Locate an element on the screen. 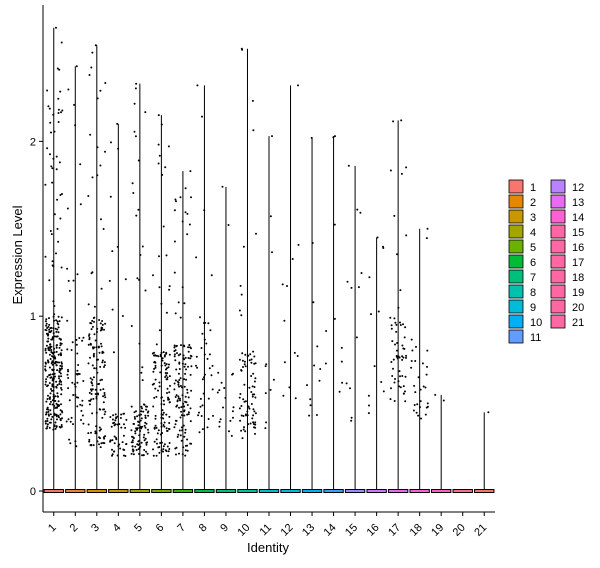 The height and width of the screenshot is (568, 600). legend-label: 14 is located at coordinates (578, 218).